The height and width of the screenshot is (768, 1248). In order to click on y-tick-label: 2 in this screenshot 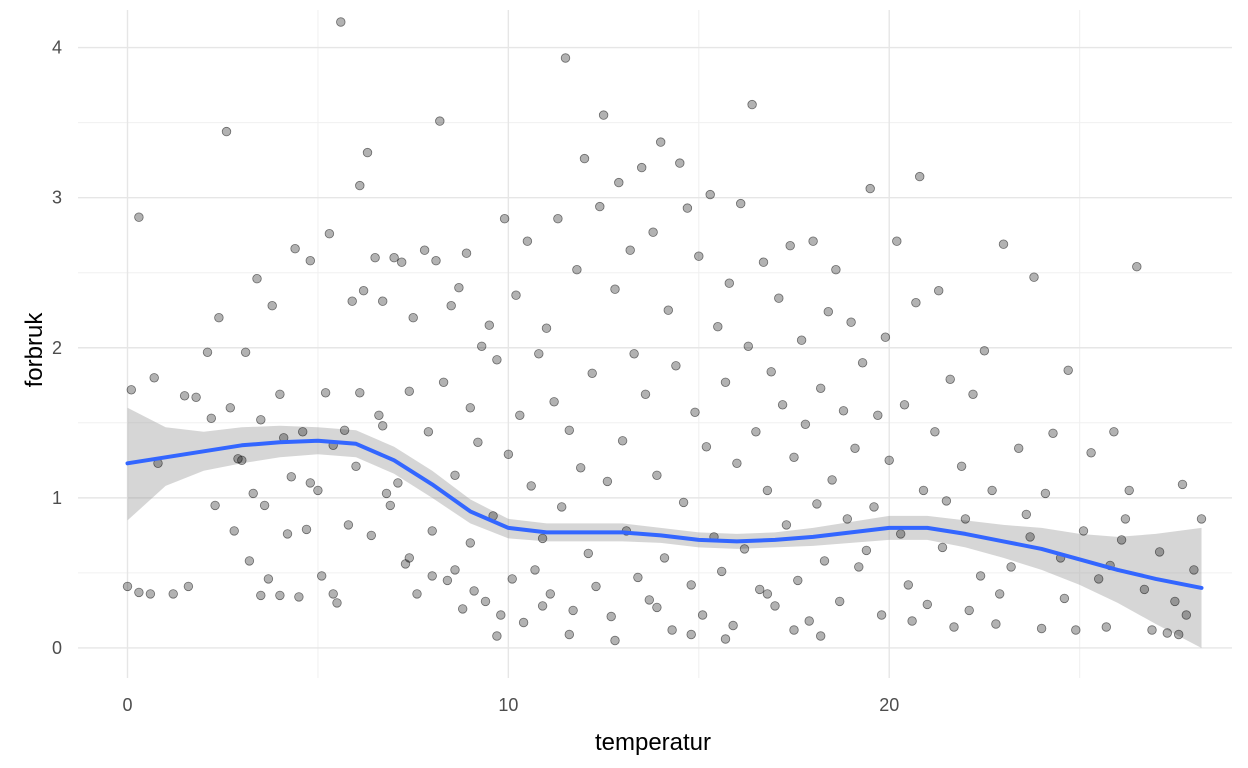, I will do `click(57, 348)`.